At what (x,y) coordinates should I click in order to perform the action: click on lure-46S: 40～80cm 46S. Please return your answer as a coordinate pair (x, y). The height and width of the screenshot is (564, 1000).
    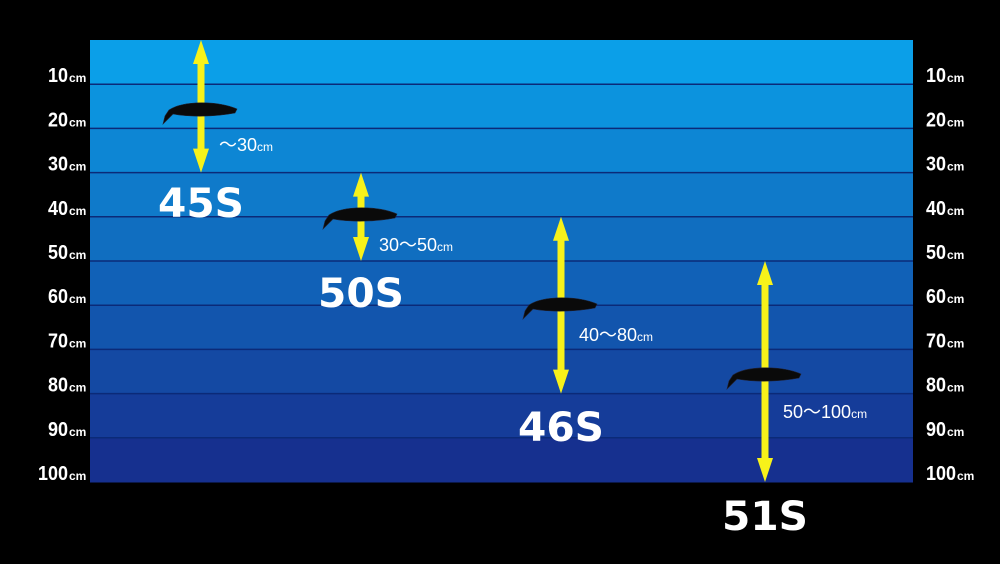
    Looking at the image, I should click on (585, 333).